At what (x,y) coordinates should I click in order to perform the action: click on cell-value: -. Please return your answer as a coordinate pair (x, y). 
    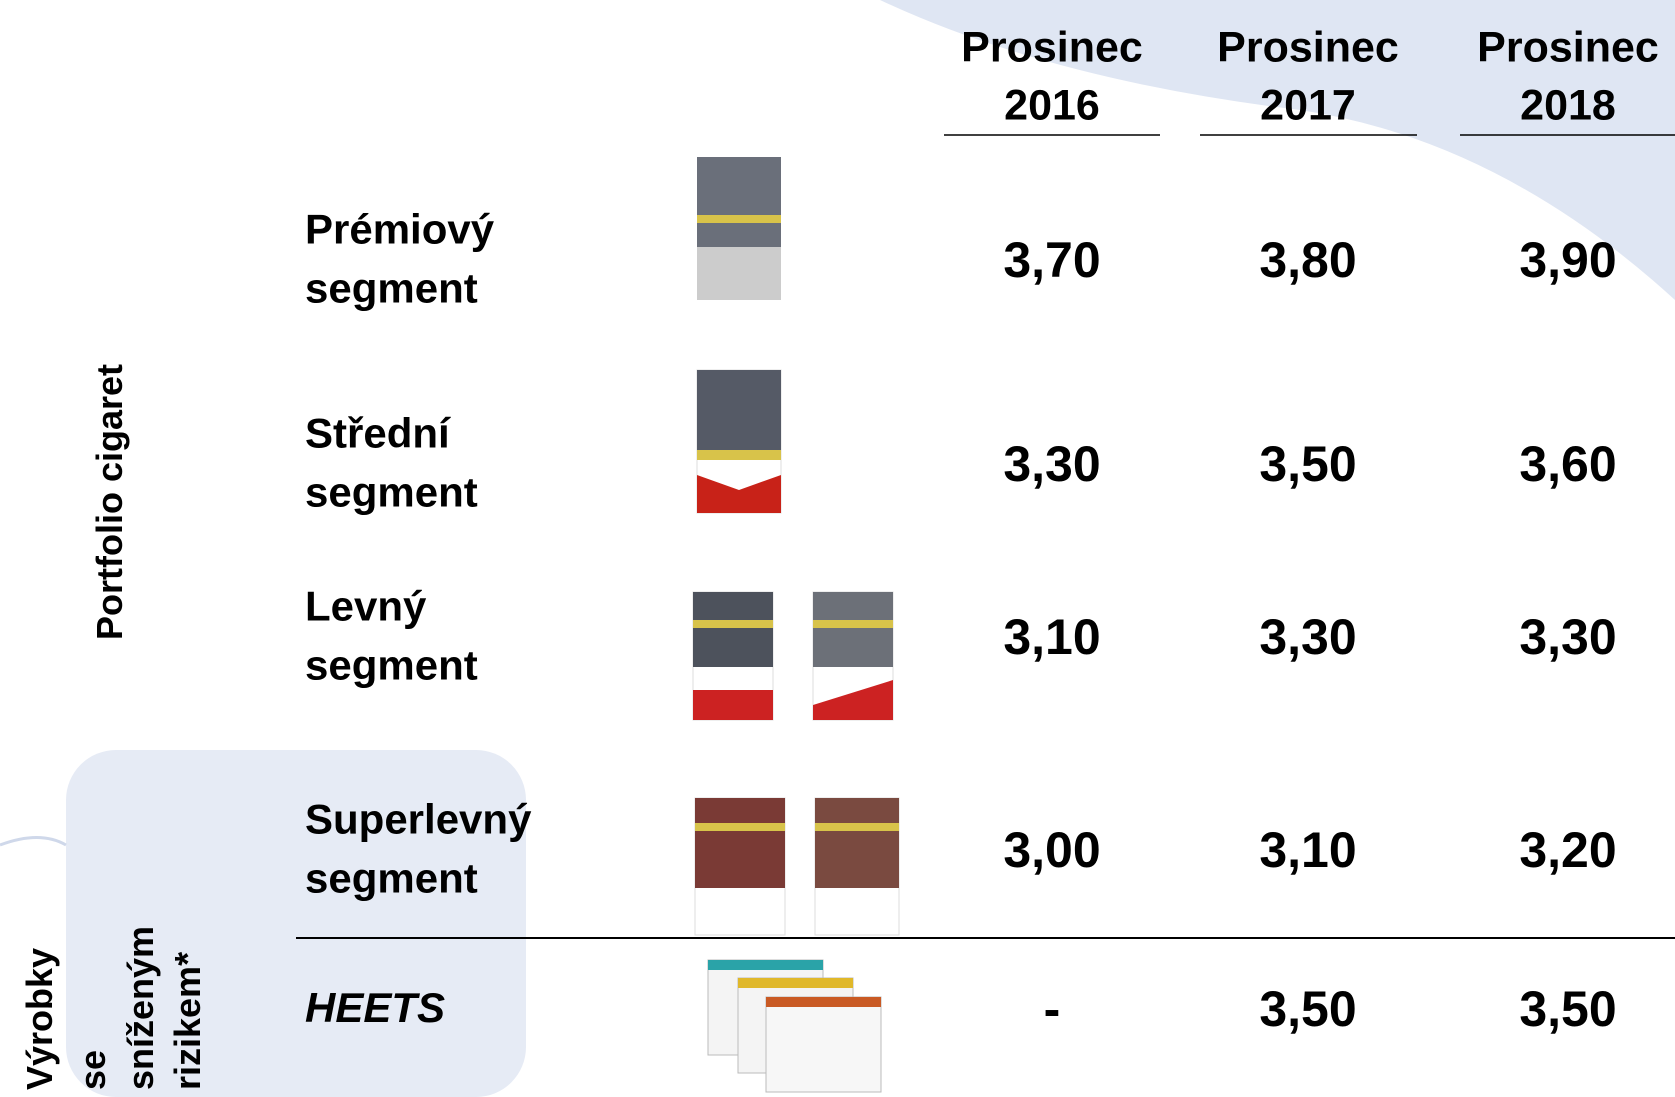
    Looking at the image, I should click on (1052, 1009).